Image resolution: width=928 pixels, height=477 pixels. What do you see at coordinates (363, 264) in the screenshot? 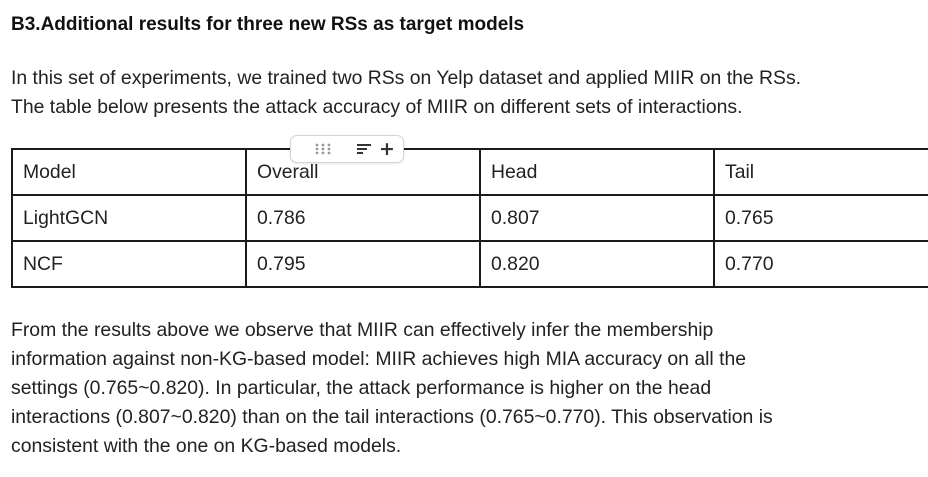
I see `table-cell: 0.795` at bounding box center [363, 264].